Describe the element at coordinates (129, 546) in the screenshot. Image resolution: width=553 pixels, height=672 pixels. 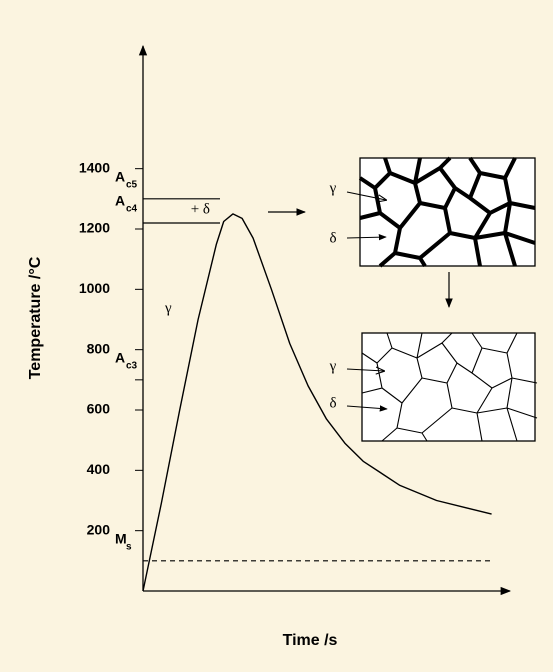
I see `level-subscript: s` at that location.